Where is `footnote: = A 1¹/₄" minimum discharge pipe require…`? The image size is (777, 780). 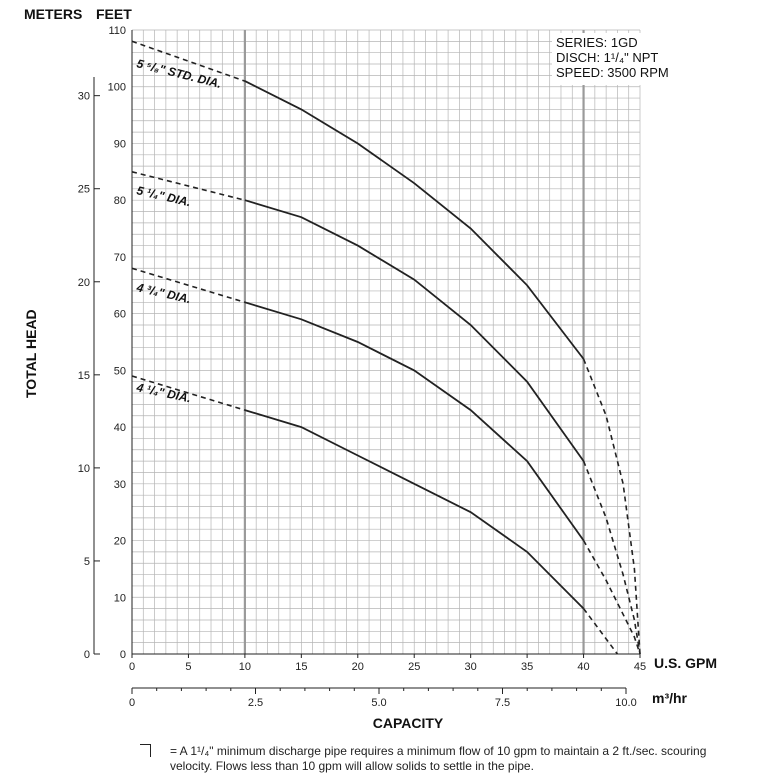 footnote: = A 1¹/₄" minimum discharge pipe require… is located at coordinates (445, 759).